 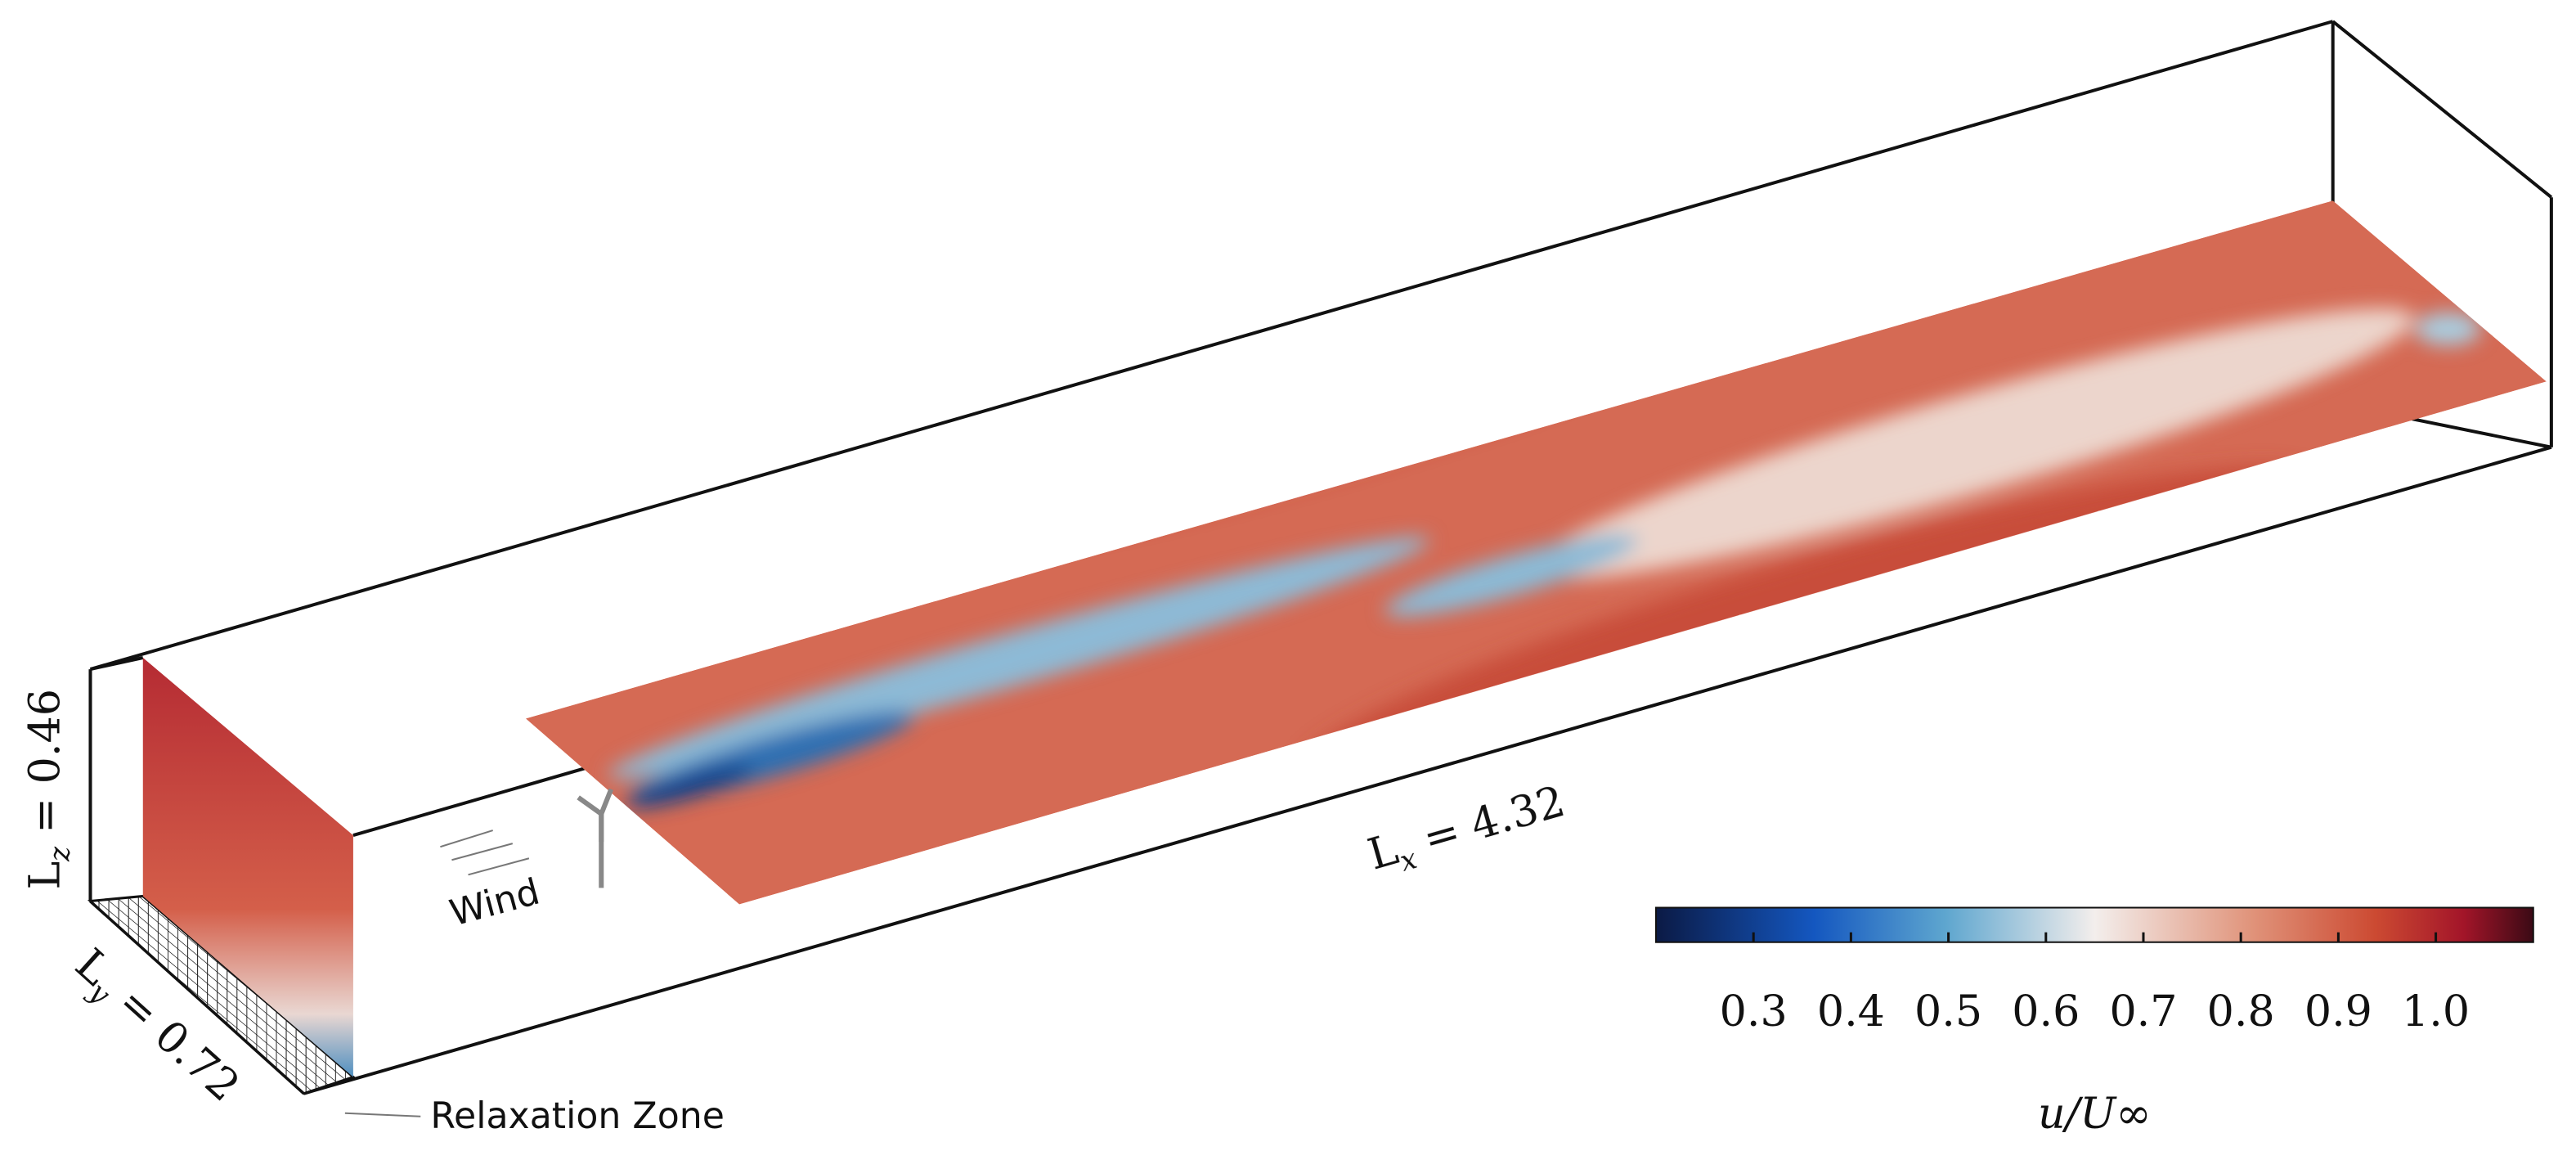 What do you see at coordinates (2436, 1011) in the screenshot?
I see `colorbar-tick-label: 1.0` at bounding box center [2436, 1011].